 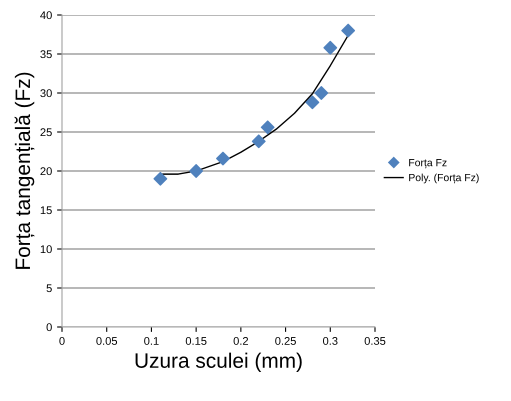 I want to click on x-tick-label: 0.3, so click(x=330, y=341).